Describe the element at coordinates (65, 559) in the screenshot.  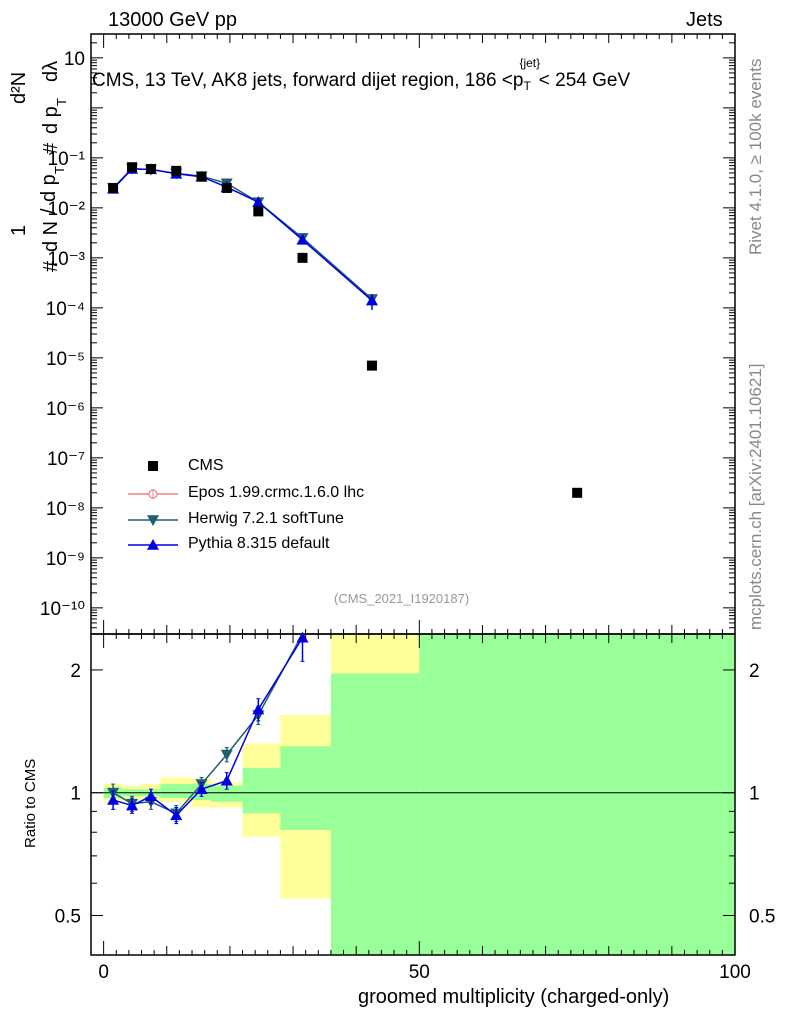
I see `main-y-tick-label: 10⁻⁹` at that location.